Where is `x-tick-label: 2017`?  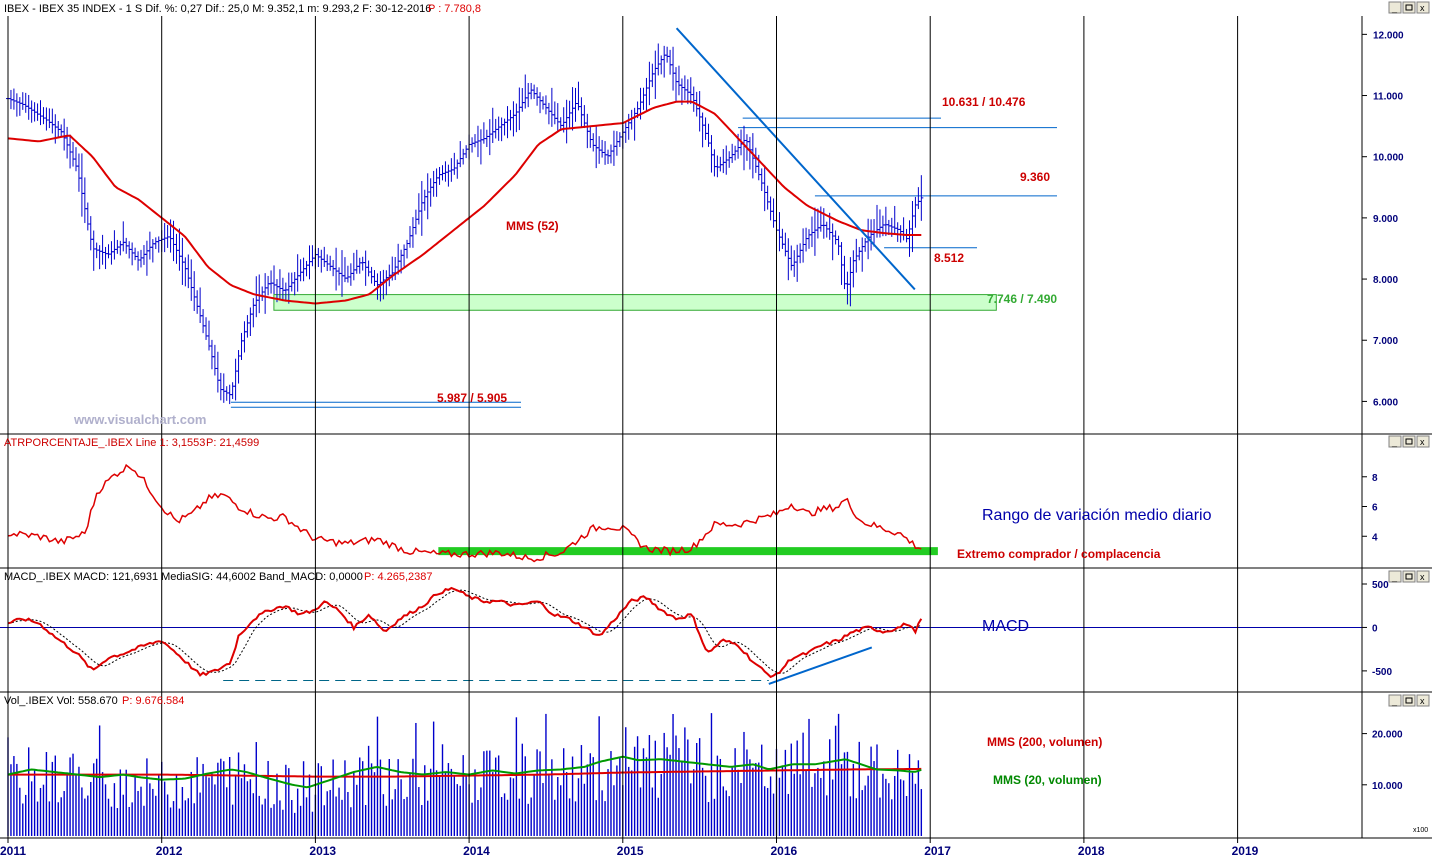 x-tick-label: 2017 is located at coordinates (937, 850).